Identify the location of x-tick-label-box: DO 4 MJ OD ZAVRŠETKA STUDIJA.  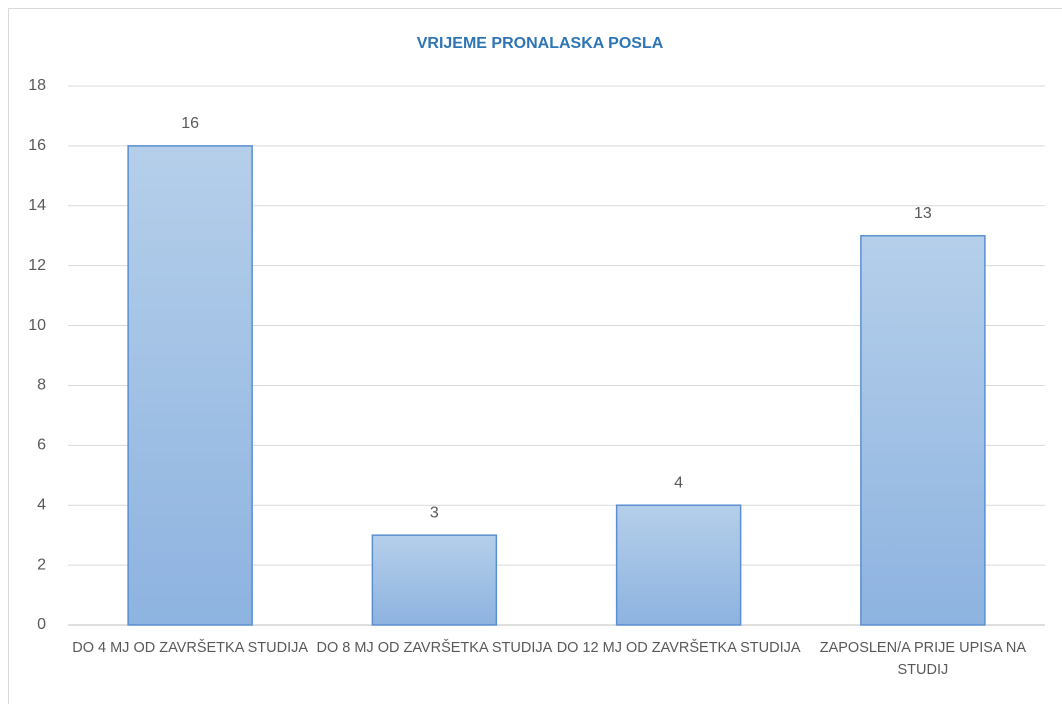
(190, 648).